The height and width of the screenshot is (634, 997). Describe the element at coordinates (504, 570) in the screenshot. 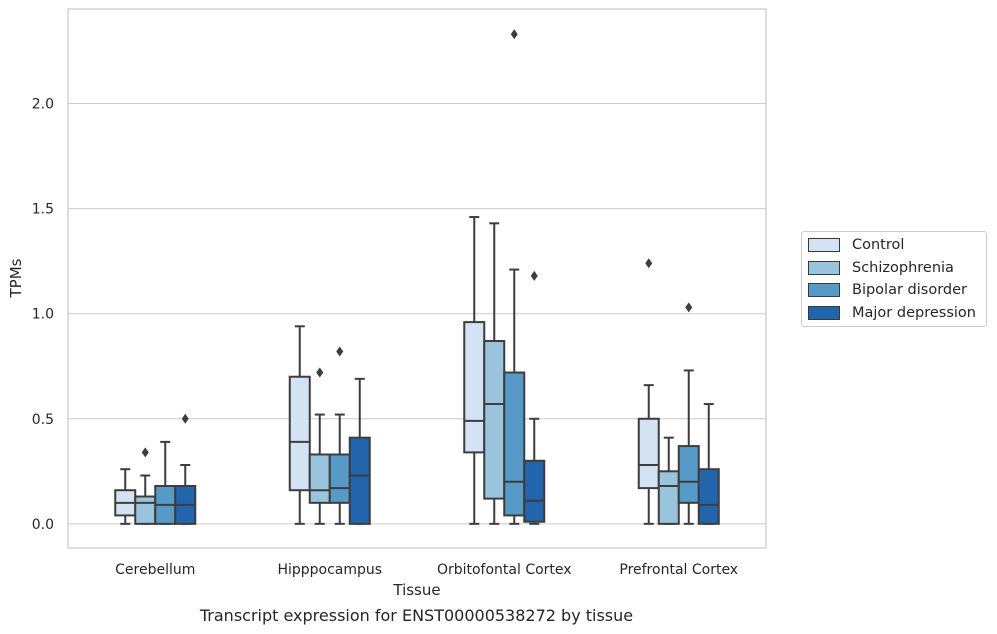

I see `x-tick-label: Orbitofontal Cortex` at that location.